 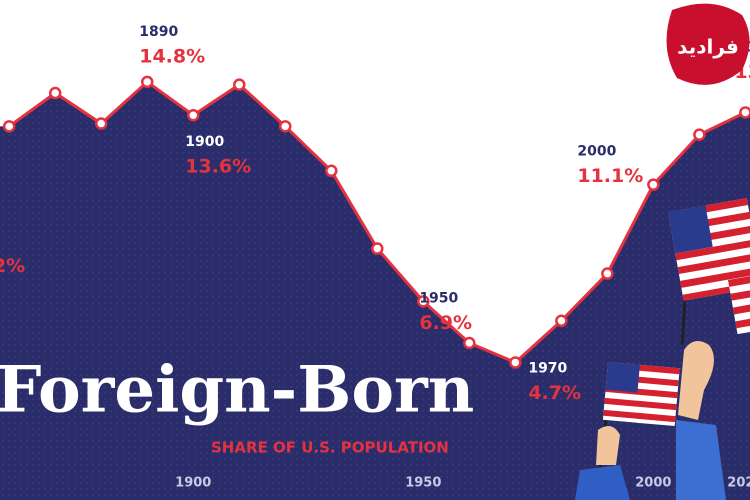 What do you see at coordinates (662, 349) in the screenshot?
I see `flags` at bounding box center [662, 349].